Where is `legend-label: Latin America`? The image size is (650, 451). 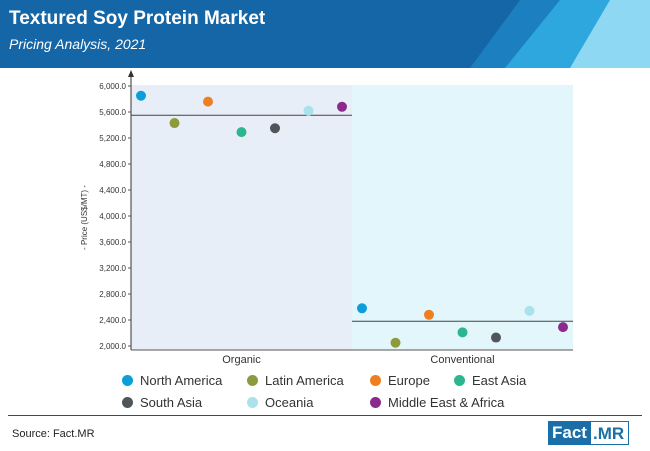
legend-label: Latin America is located at coordinates (304, 380).